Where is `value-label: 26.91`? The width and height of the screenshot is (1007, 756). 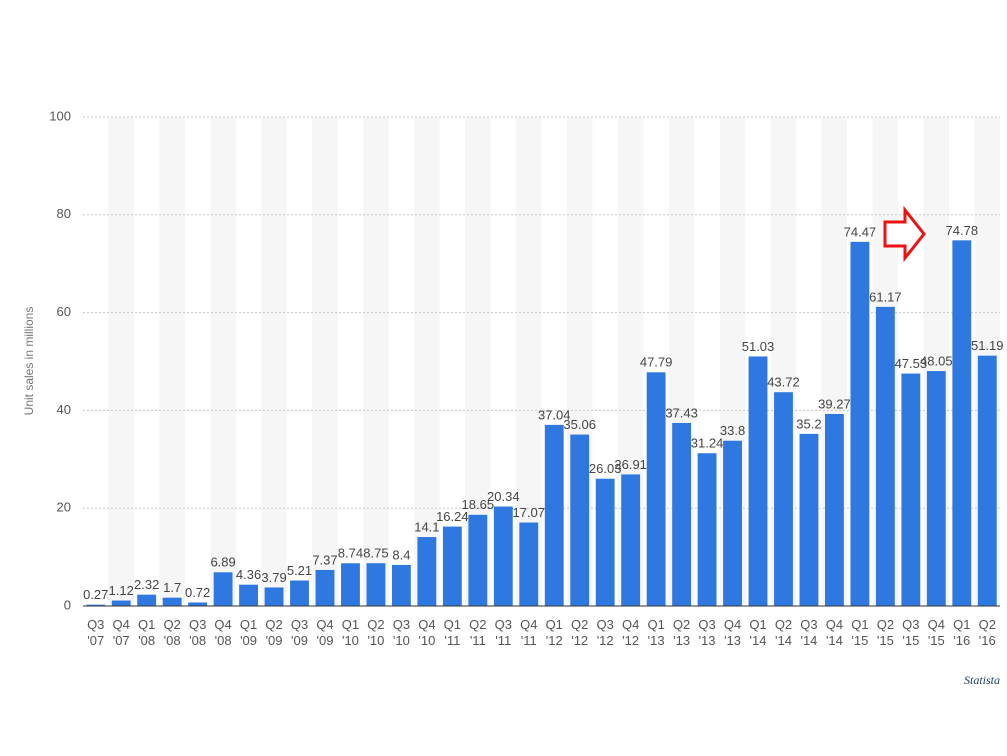 value-label: 26.91 is located at coordinates (630, 464).